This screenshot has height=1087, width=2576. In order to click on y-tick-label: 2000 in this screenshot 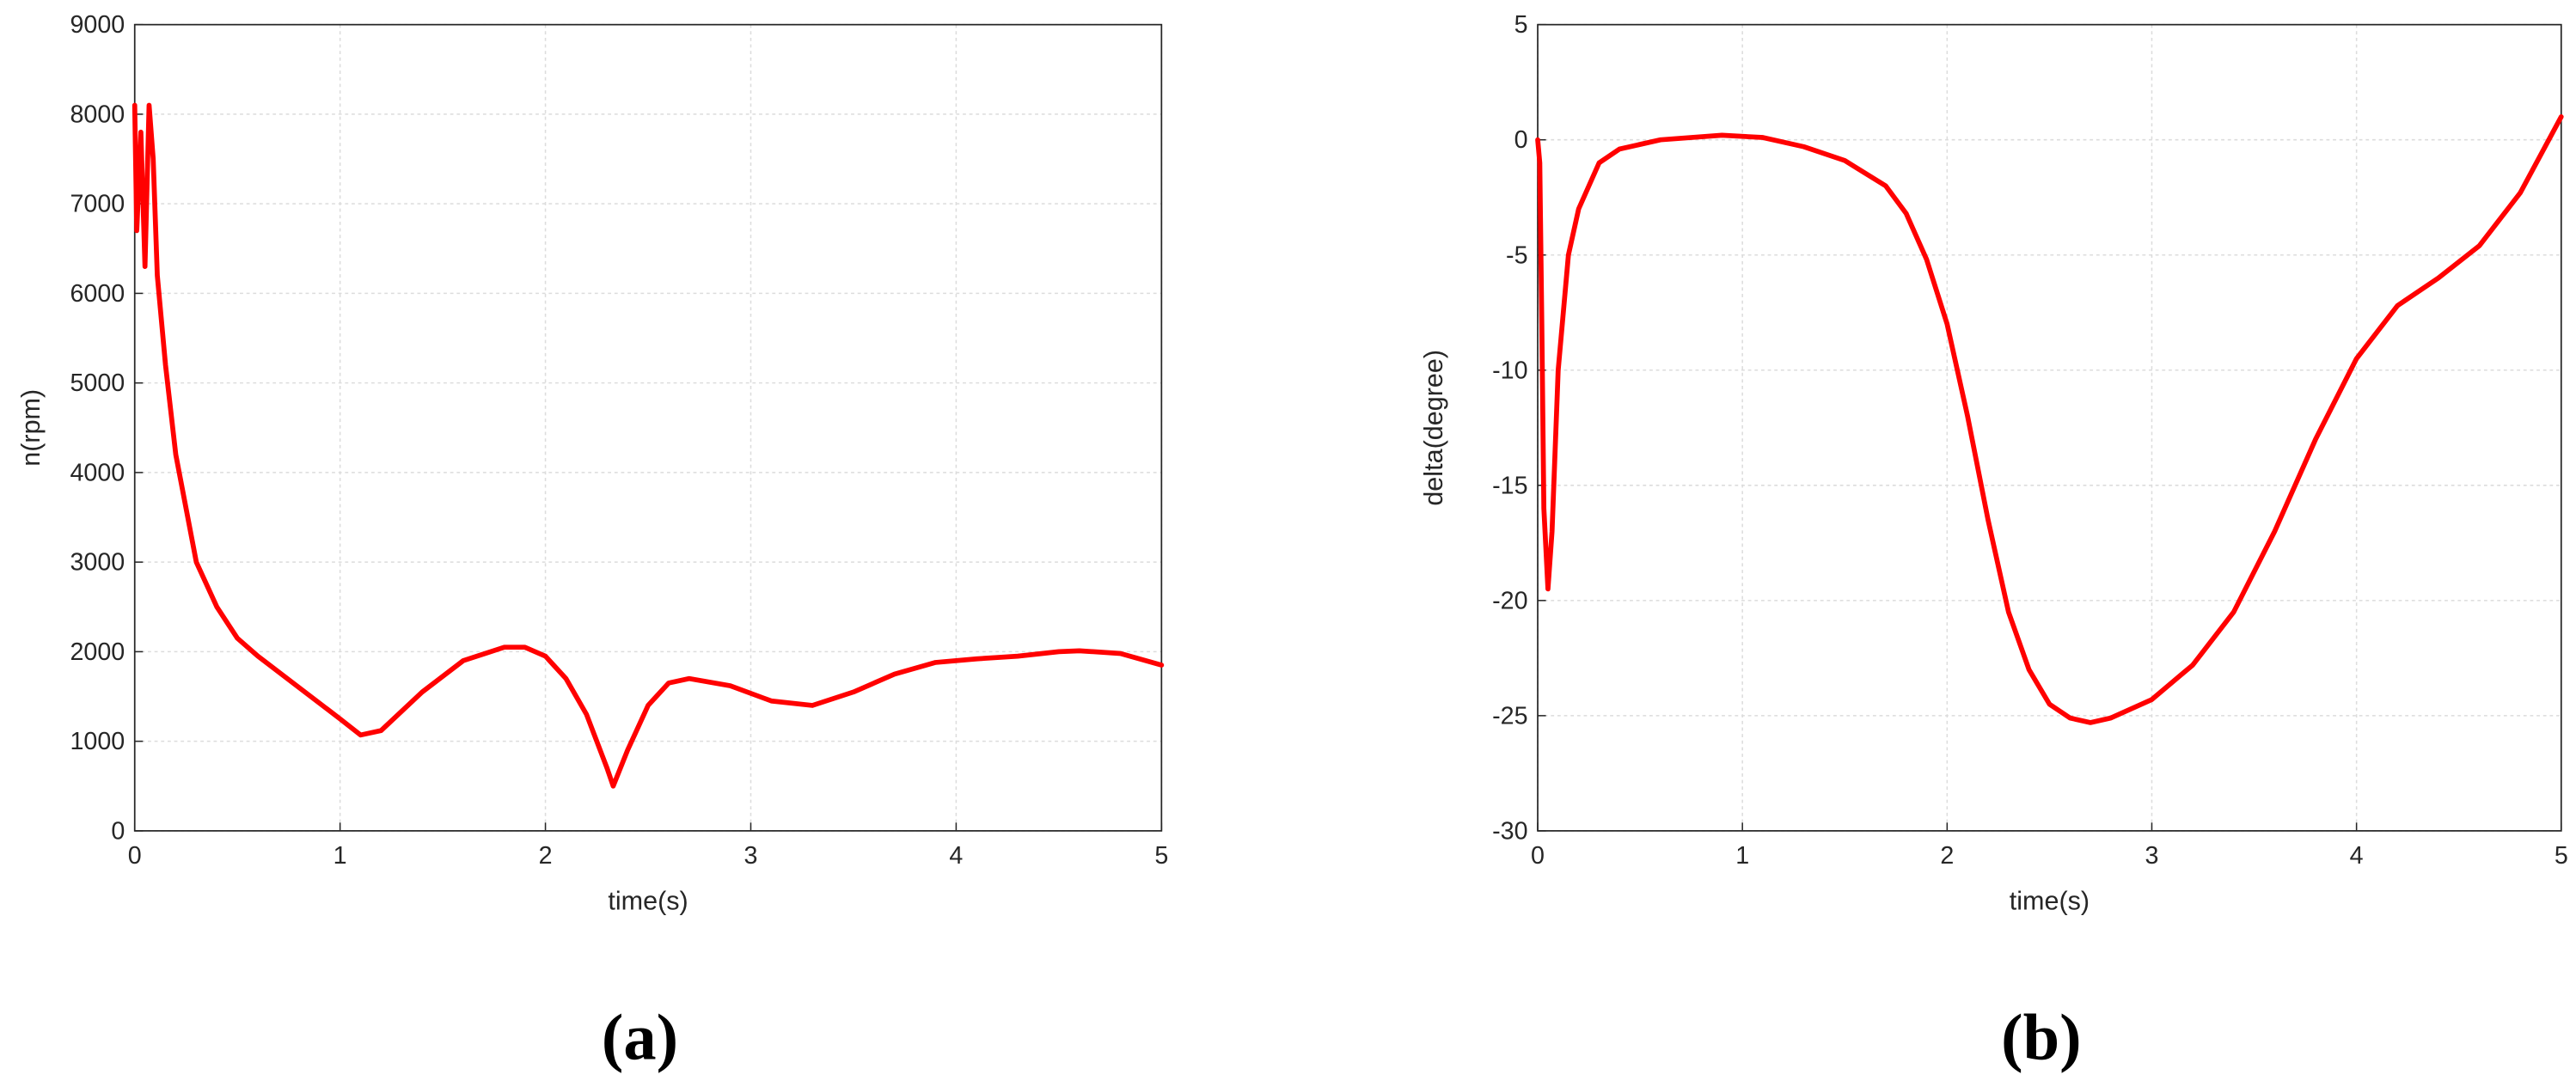, I will do `click(97, 652)`.